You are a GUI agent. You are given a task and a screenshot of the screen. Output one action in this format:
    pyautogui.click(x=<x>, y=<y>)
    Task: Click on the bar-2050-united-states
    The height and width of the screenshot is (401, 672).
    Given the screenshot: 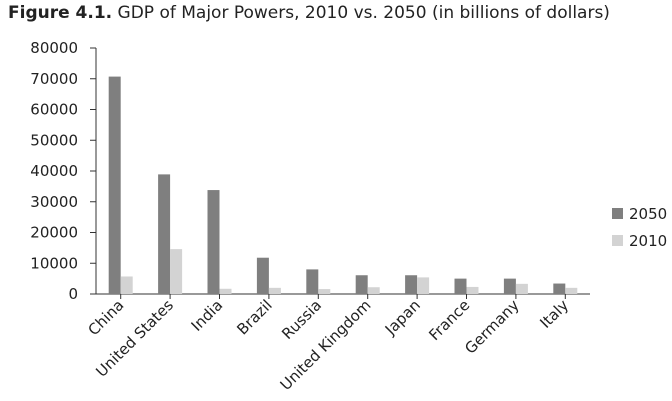 What is the action you would take?
    pyautogui.click(x=164, y=234)
    